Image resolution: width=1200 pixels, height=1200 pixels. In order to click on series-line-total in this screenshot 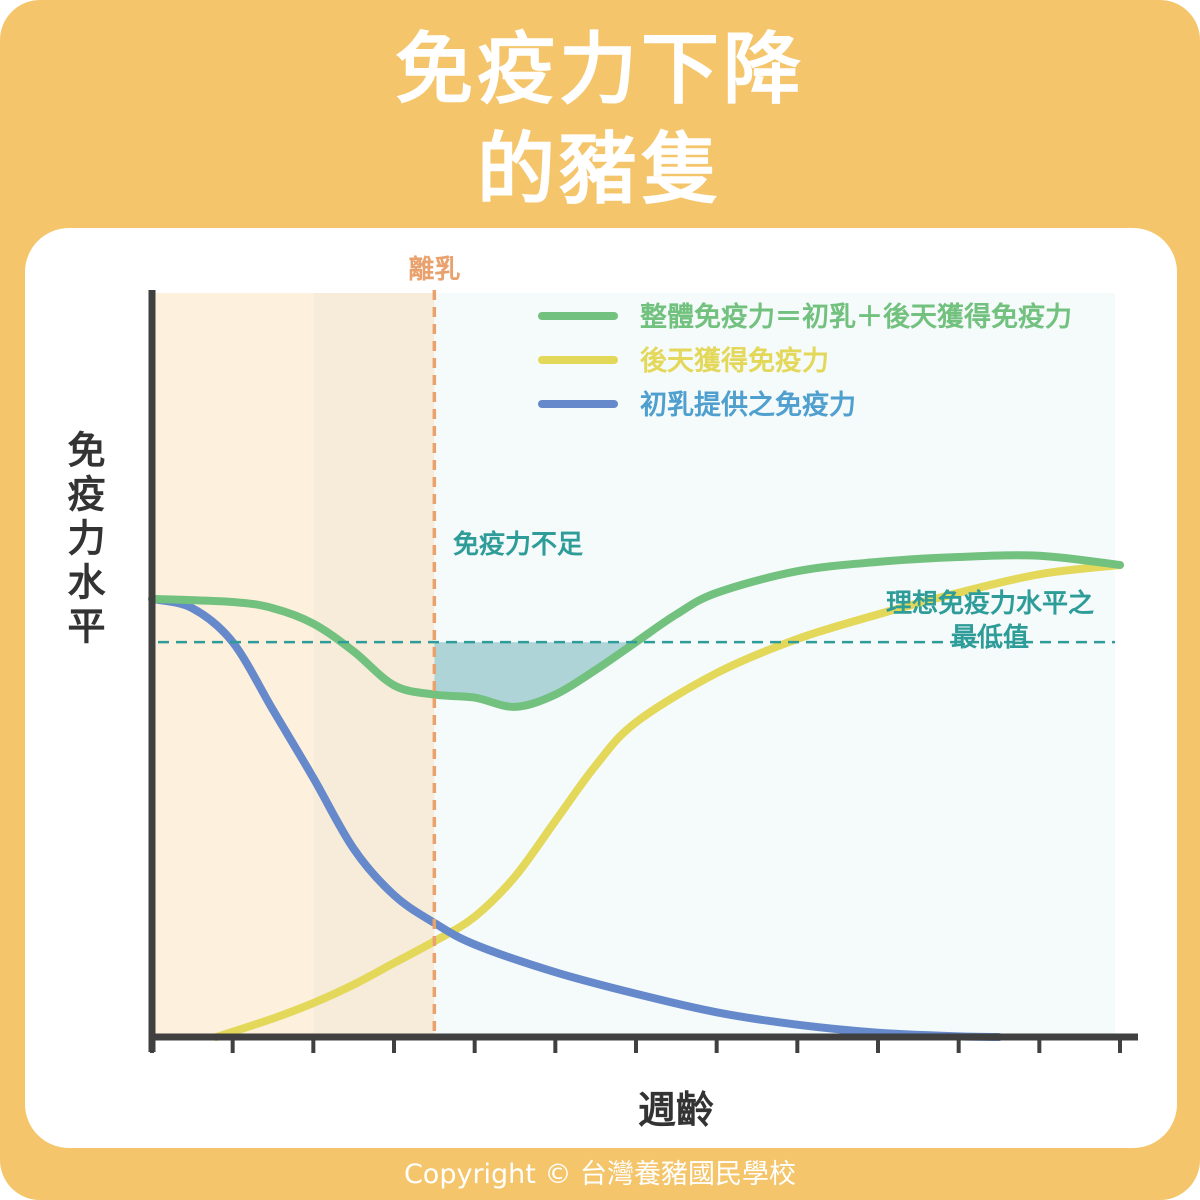, I will do `click(636, 631)`.